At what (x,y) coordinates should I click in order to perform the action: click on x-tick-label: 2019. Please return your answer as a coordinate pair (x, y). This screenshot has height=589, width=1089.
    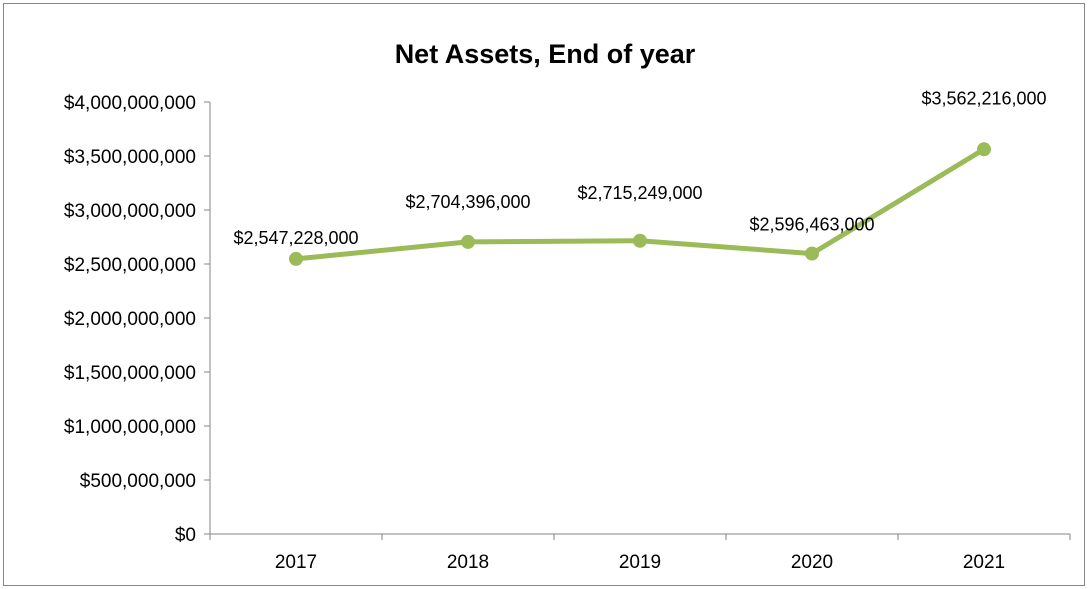
    Looking at the image, I should click on (640, 562).